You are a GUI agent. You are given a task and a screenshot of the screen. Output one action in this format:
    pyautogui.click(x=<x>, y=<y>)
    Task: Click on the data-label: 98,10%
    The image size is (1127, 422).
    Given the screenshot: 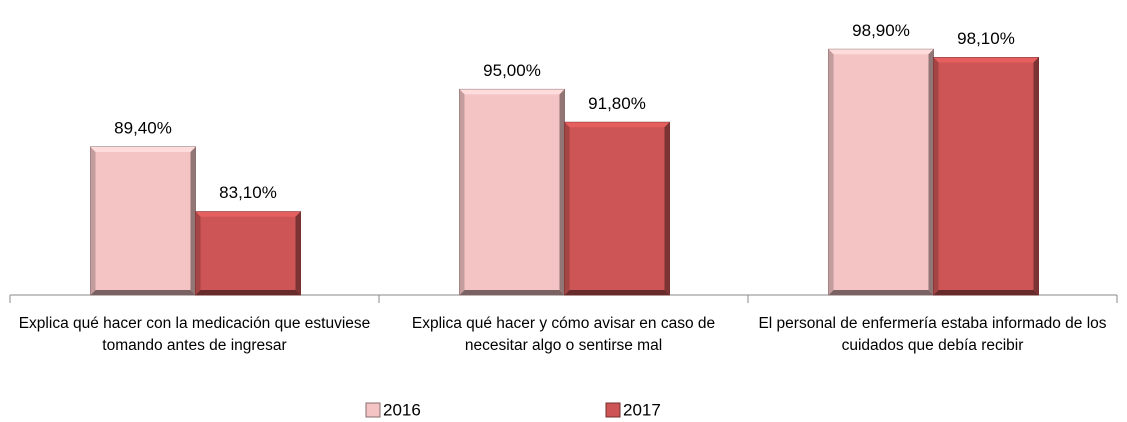 What is the action you would take?
    pyautogui.click(x=986, y=38)
    